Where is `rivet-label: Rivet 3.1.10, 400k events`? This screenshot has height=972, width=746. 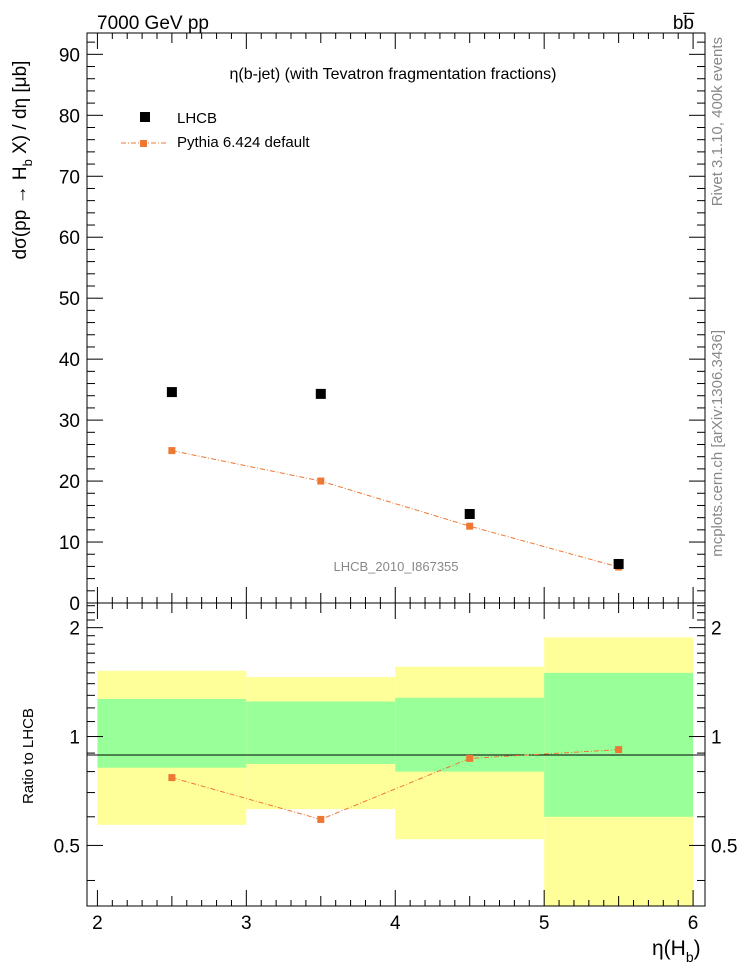
rivet-label: Rivet 3.1.10, 400k events is located at coordinates (717, 121).